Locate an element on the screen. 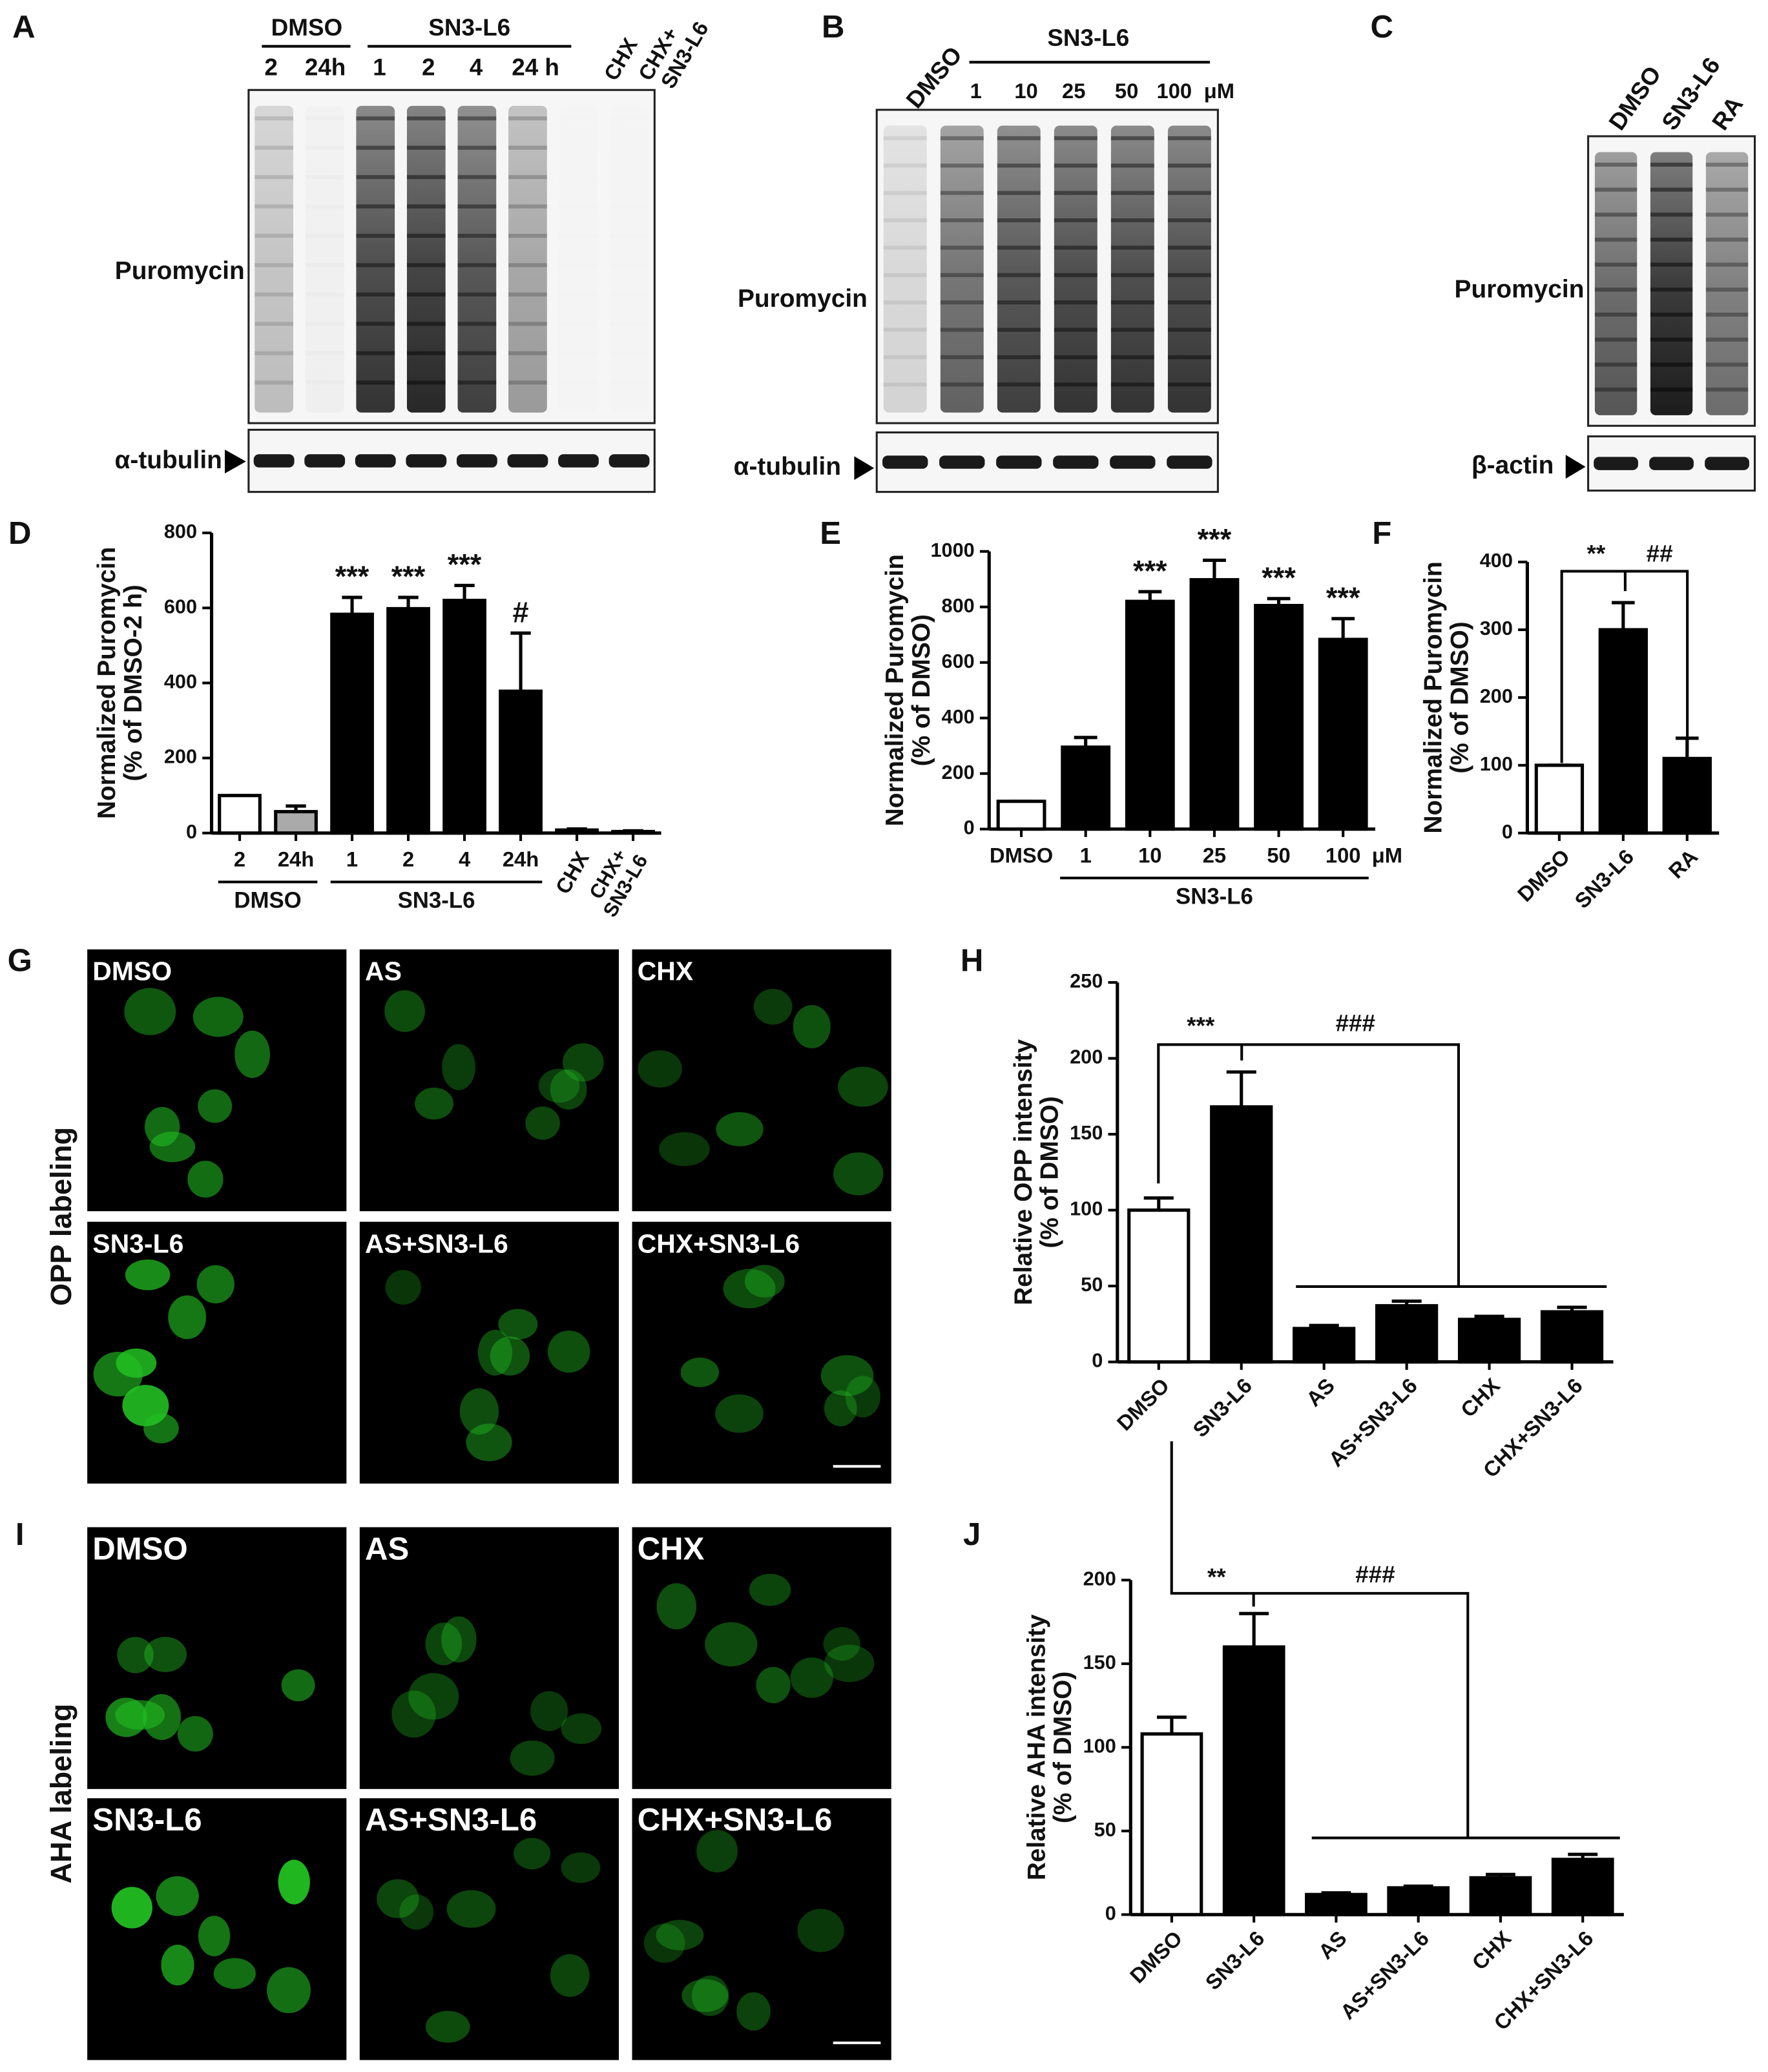  x-tick-label: 2 is located at coordinates (408, 859).